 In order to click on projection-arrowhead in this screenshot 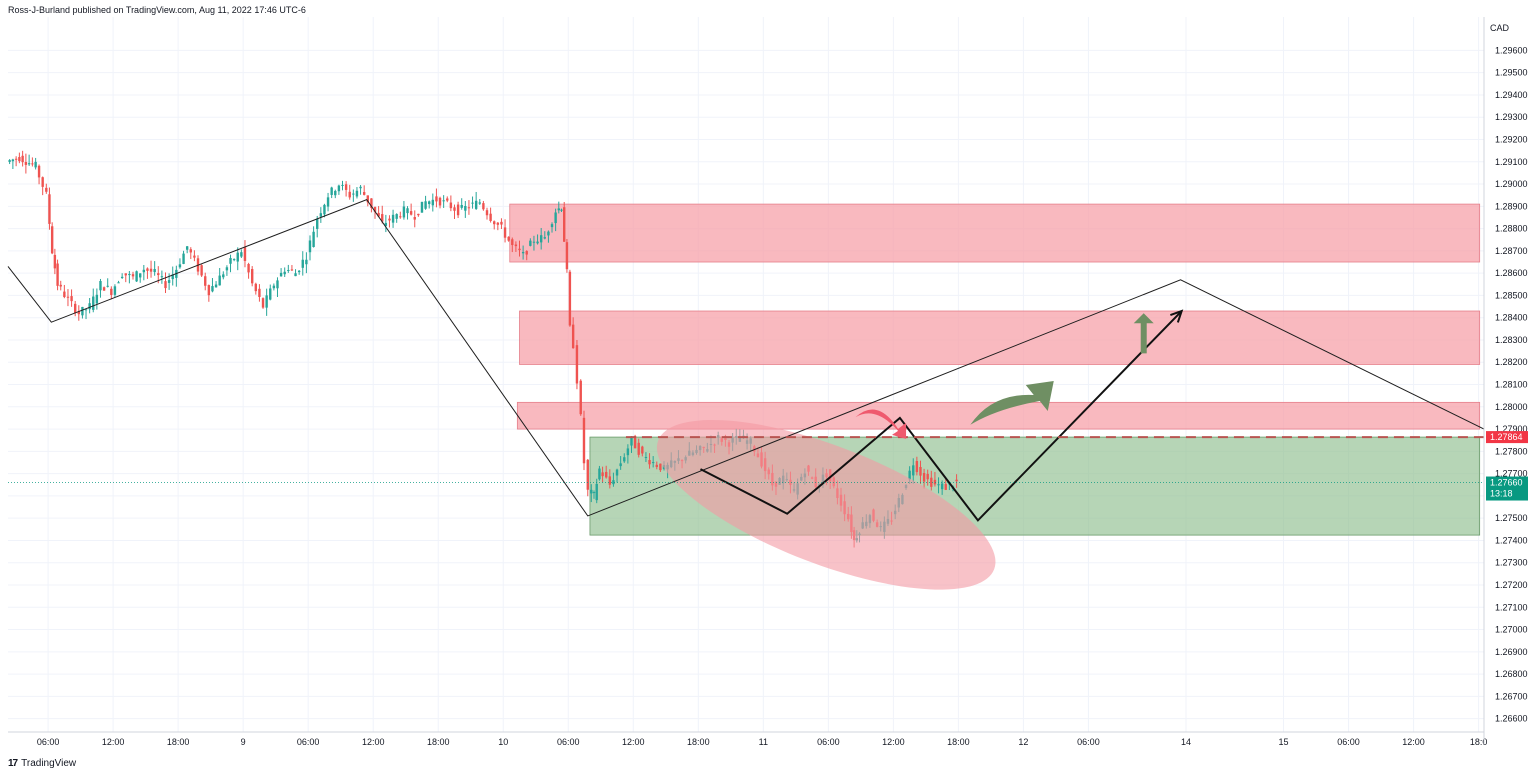, I will do `click(1177, 316)`.